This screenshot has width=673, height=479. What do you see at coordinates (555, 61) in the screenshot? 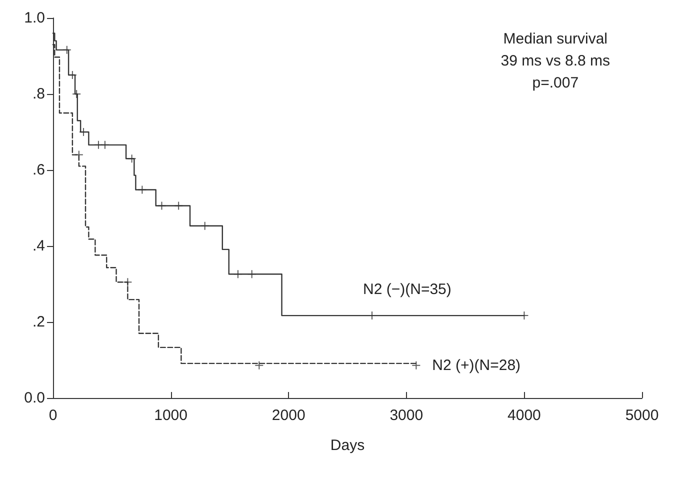
I see `annotation: Median survival 39 ms vs 8.8 ms p=.007` at bounding box center [555, 61].